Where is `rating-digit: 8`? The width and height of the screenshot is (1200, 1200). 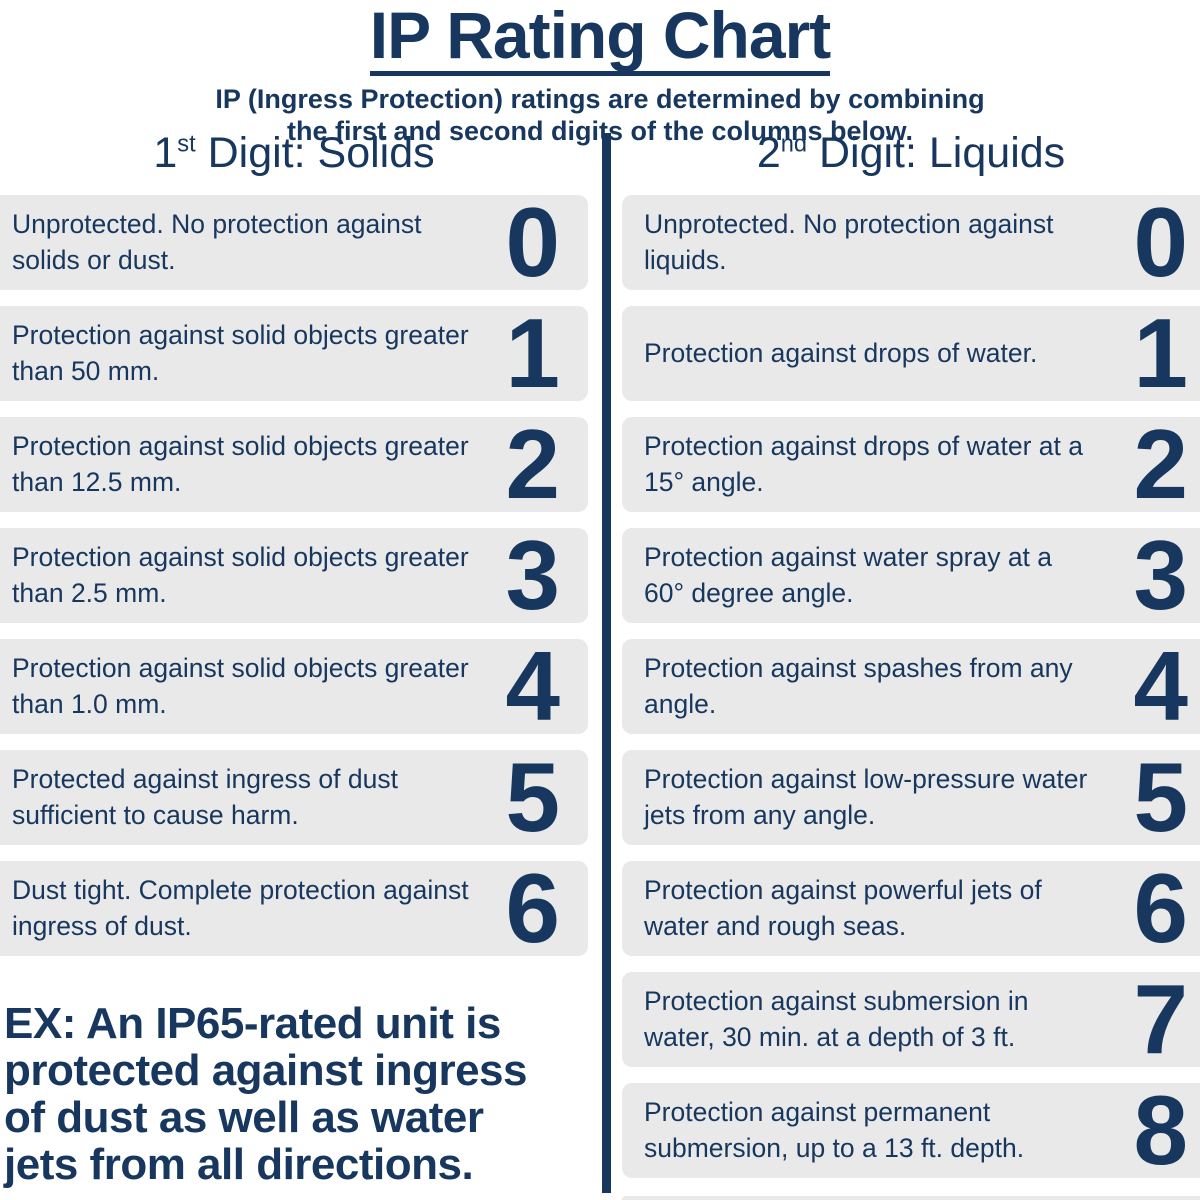 rating-digit: 8 is located at coordinates (1160, 1130).